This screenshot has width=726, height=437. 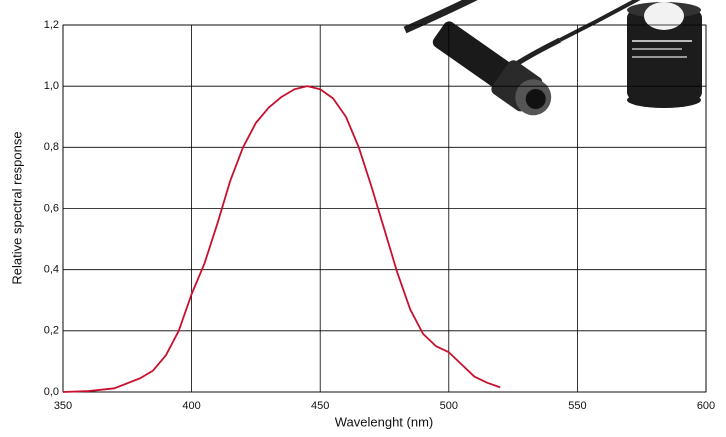 What do you see at coordinates (63, 406) in the screenshot?
I see `x-tick-label: 350` at bounding box center [63, 406].